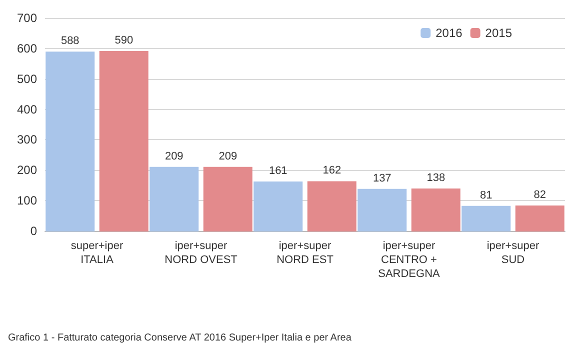 The height and width of the screenshot is (349, 577). What do you see at coordinates (449, 33) in the screenshot?
I see `legend-label: 2016` at bounding box center [449, 33].